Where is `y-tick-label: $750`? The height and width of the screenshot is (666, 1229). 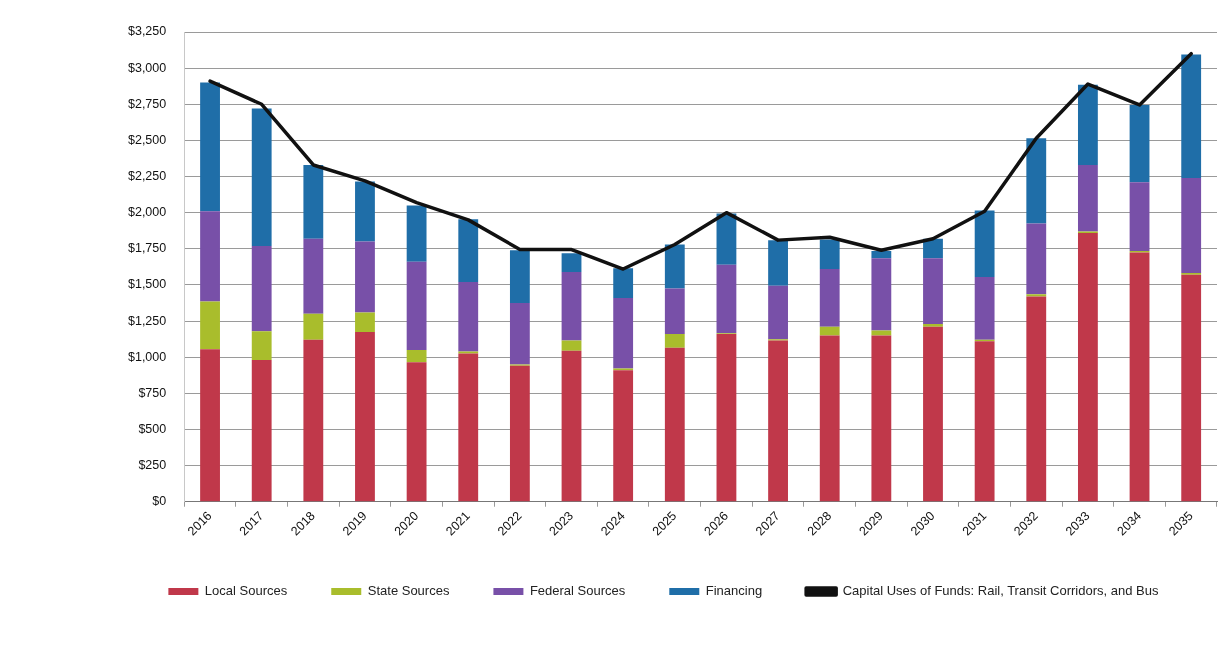 y-tick-label: $750 is located at coordinates (152, 392).